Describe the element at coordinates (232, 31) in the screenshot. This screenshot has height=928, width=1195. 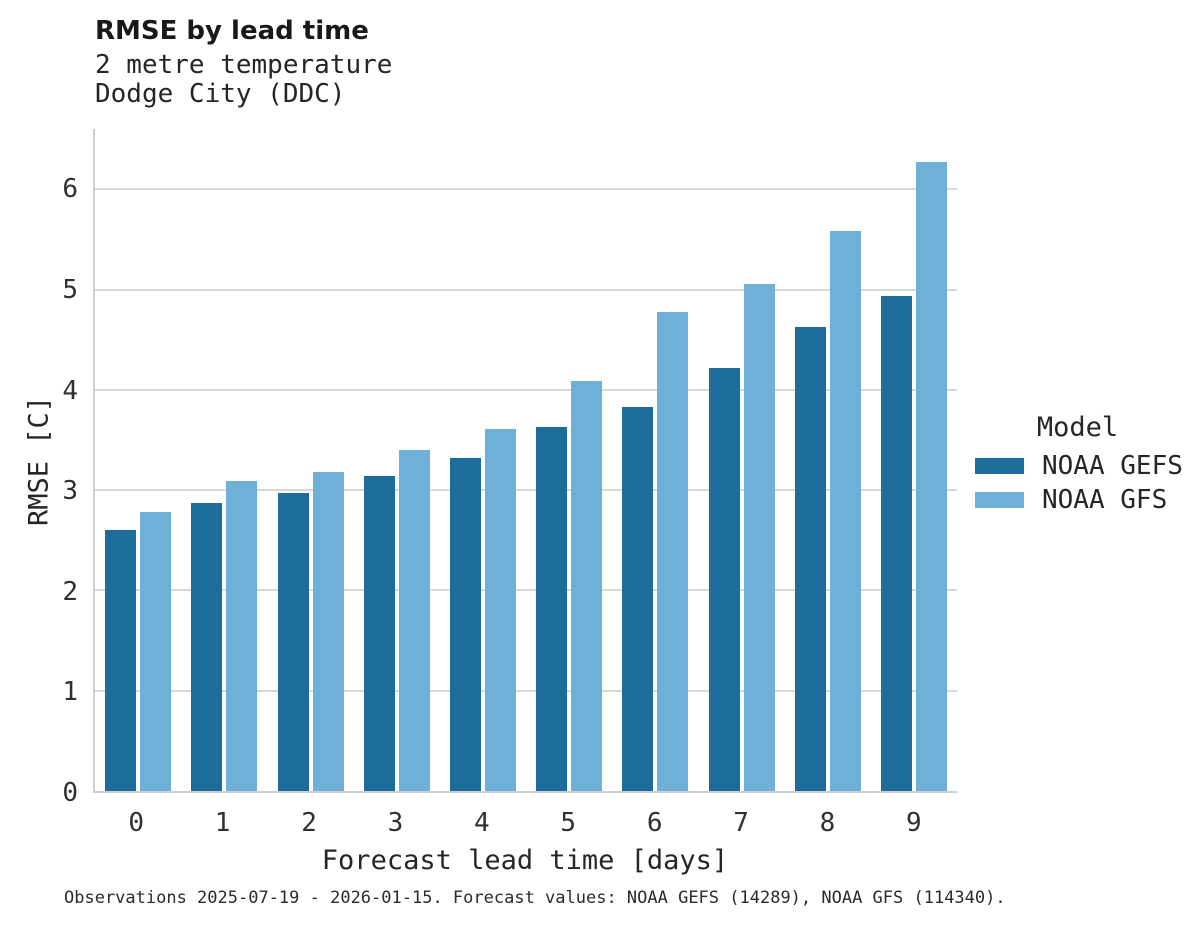
I see `chart-title: RMSE by lead time` at that location.